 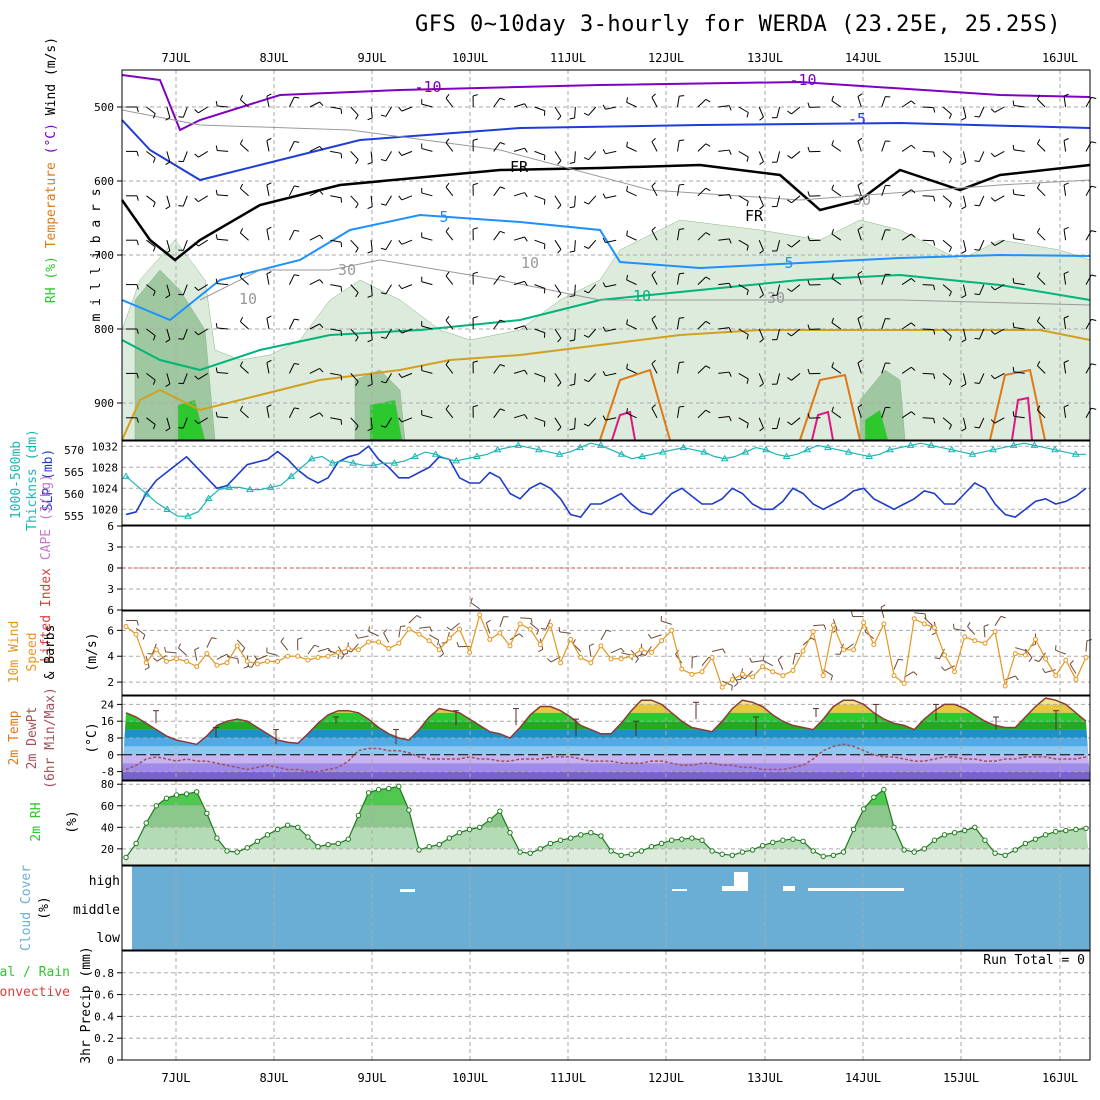 I want to click on wind10-speed-line, so click(x=606, y=651).